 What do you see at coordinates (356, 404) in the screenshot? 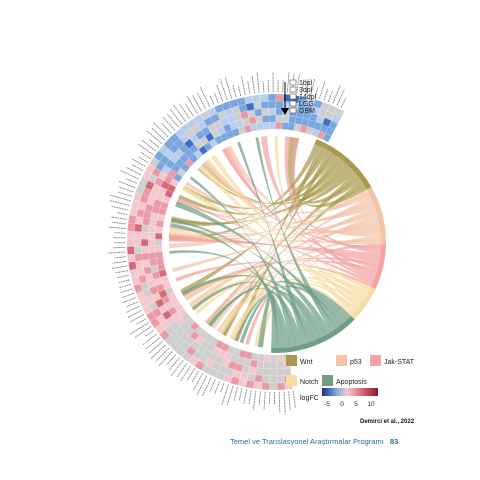
I see `logfc-tick: 5` at bounding box center [356, 404].